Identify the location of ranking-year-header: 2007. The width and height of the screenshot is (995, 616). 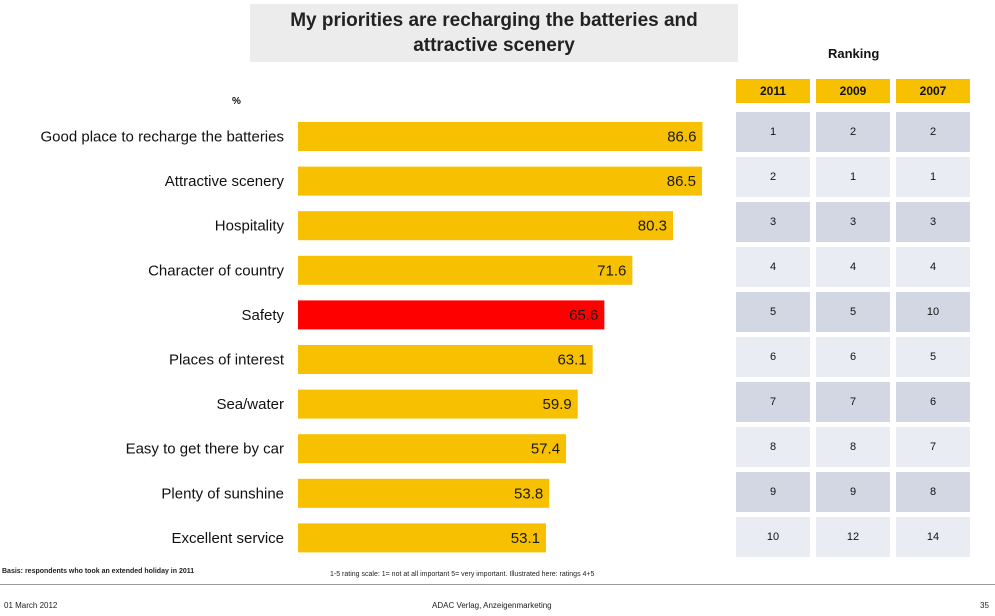
(933, 91).